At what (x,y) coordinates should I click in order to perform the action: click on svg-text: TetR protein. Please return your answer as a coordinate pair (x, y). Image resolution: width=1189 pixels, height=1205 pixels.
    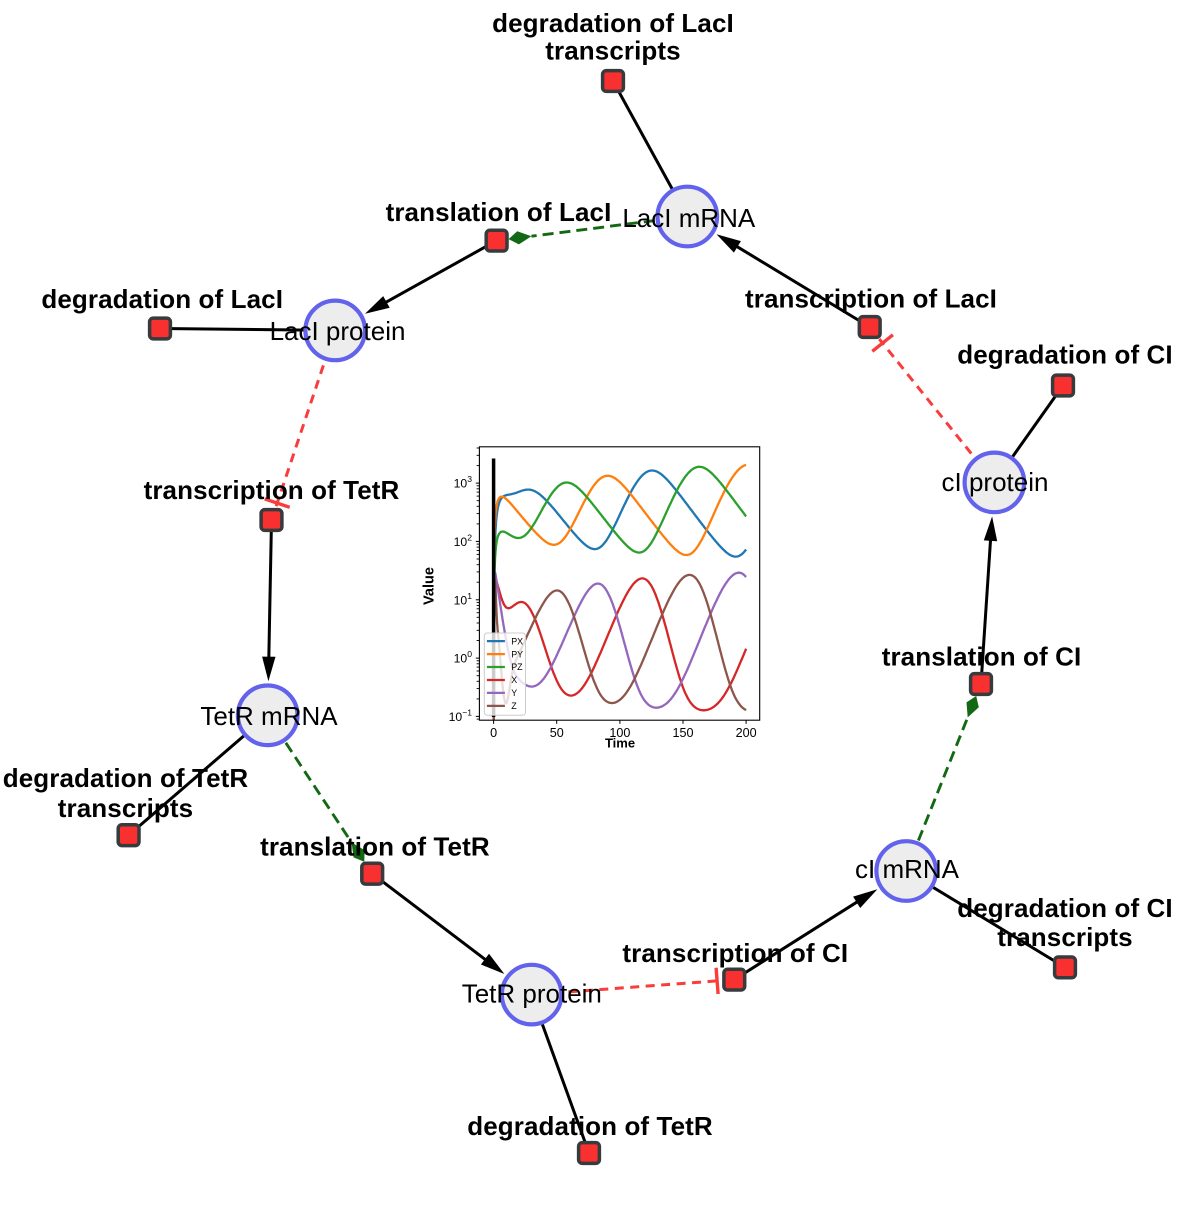
    Looking at the image, I should click on (532, 994).